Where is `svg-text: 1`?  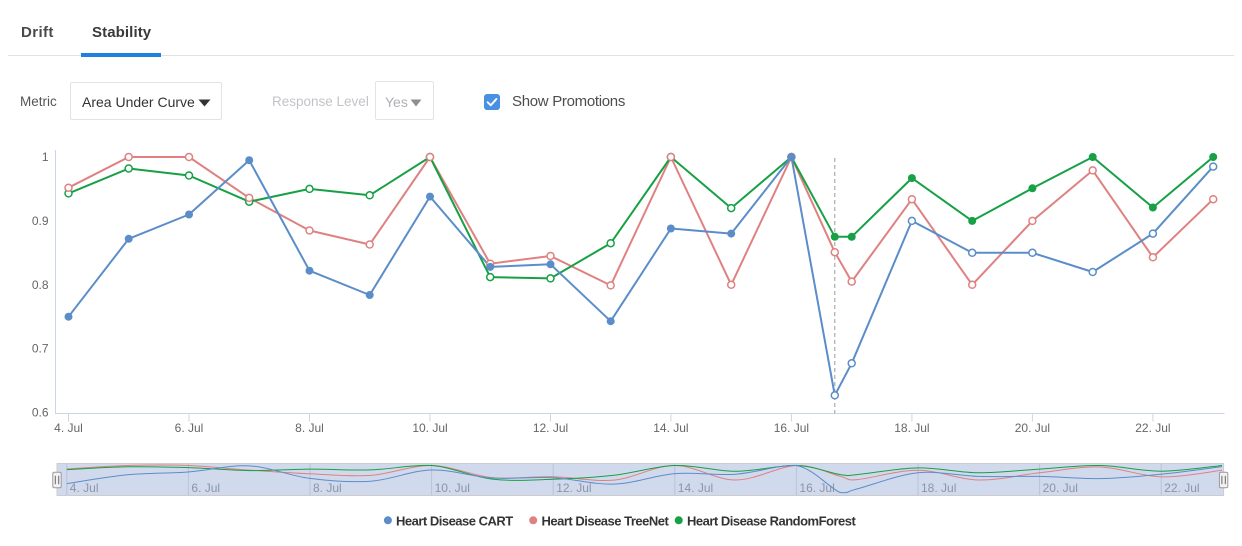 svg-text: 1 is located at coordinates (45, 157).